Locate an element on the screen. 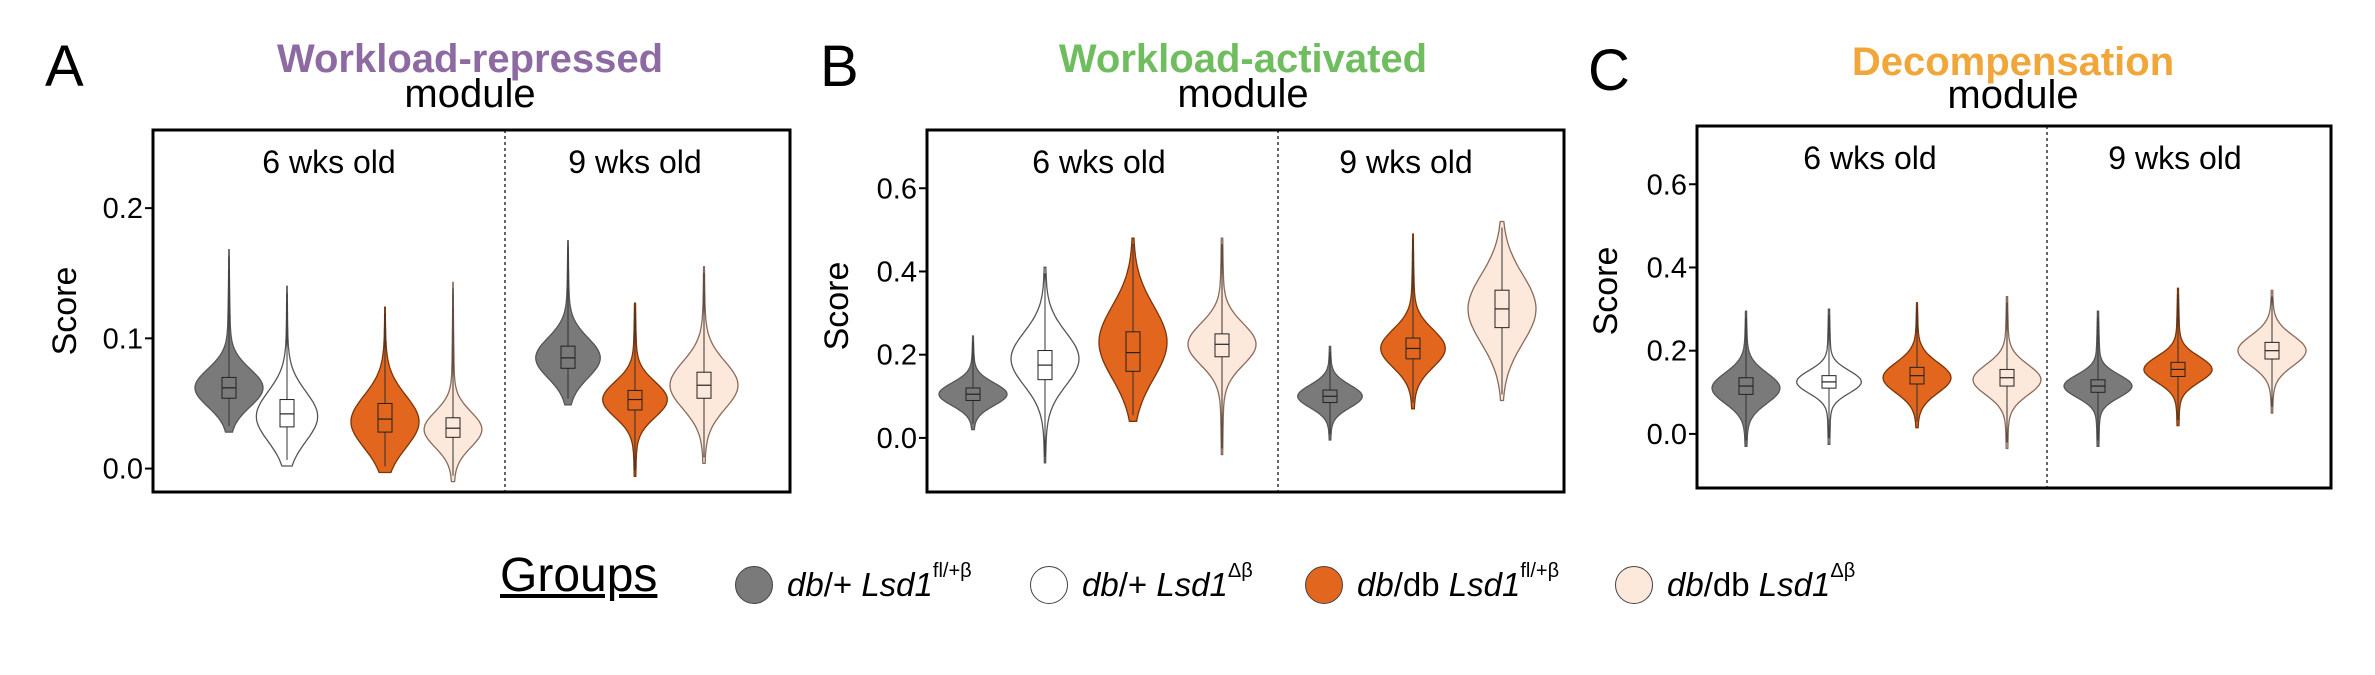 This screenshot has height=675, width=2375. panel-c-yticks: 0.0 0.2 0.4 0.6 is located at coordinates (1672, 310).